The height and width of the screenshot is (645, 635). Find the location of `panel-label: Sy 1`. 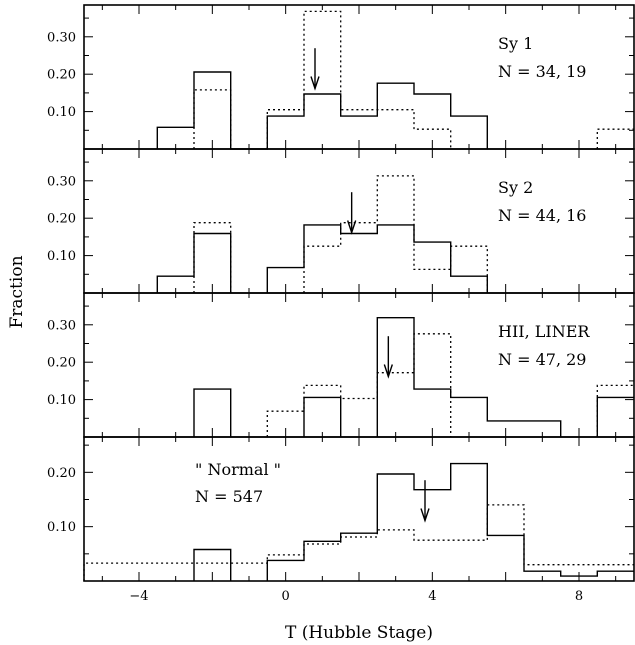

panel-label: Sy 1 is located at coordinates (515, 43).